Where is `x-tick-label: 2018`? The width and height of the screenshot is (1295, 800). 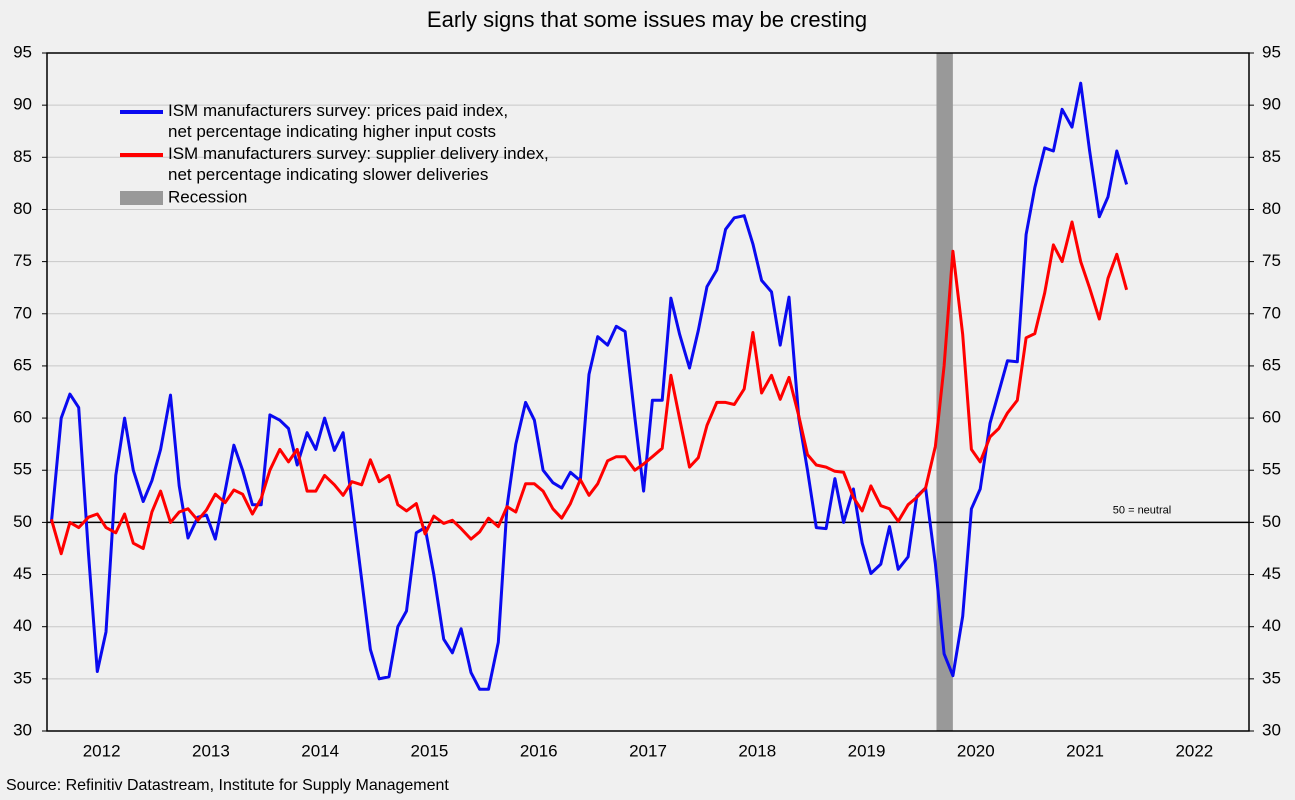
x-tick-label: 2018 is located at coordinates (757, 750).